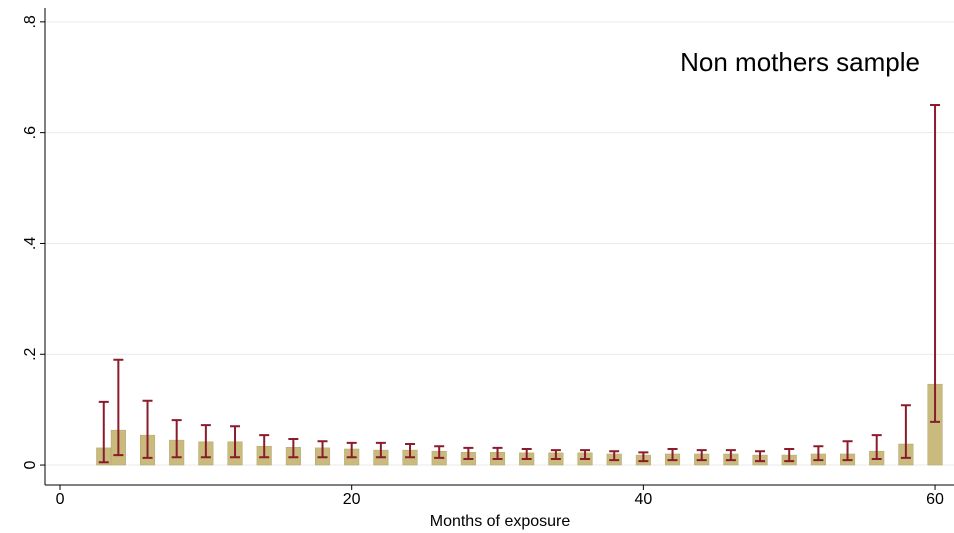  Describe the element at coordinates (935, 499) in the screenshot. I see `x-tick-label: 60` at that location.